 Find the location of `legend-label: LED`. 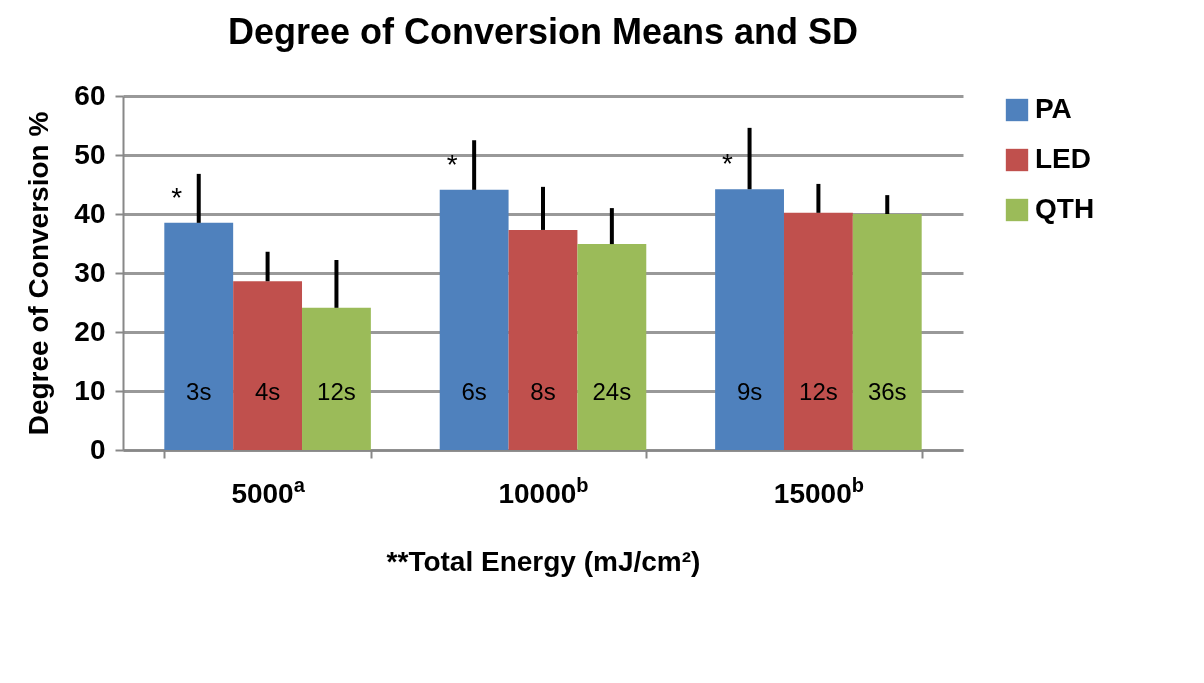

legend-label: LED is located at coordinates (1063, 158).